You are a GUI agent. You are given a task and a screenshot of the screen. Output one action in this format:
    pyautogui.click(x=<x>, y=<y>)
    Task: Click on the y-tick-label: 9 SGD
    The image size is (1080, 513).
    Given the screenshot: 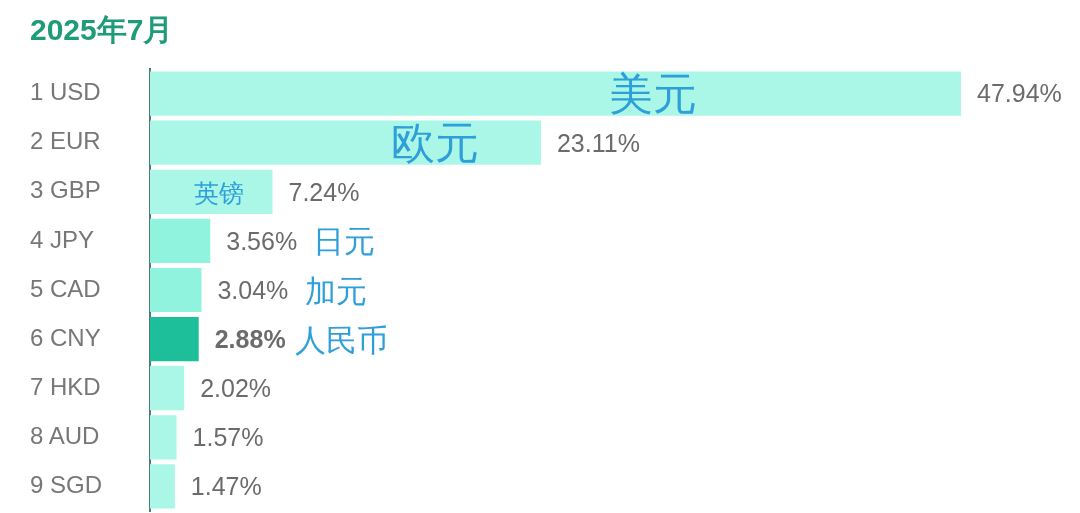 What is the action you would take?
    pyautogui.click(x=66, y=485)
    